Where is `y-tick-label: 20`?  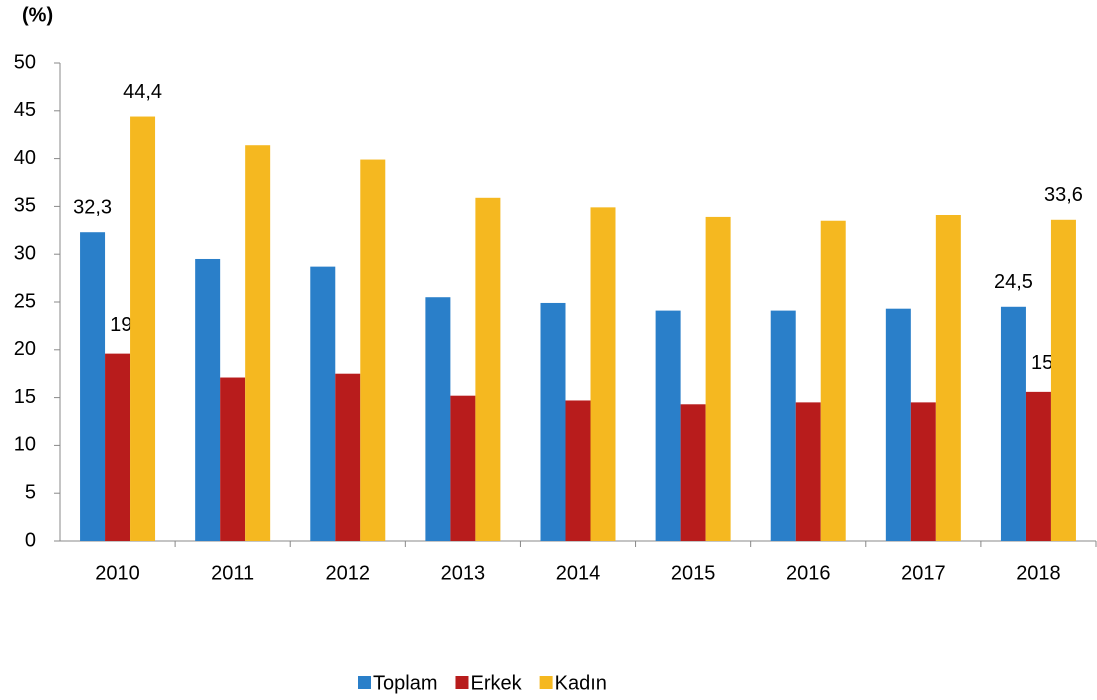
y-tick-label: 20 is located at coordinates (25, 349).